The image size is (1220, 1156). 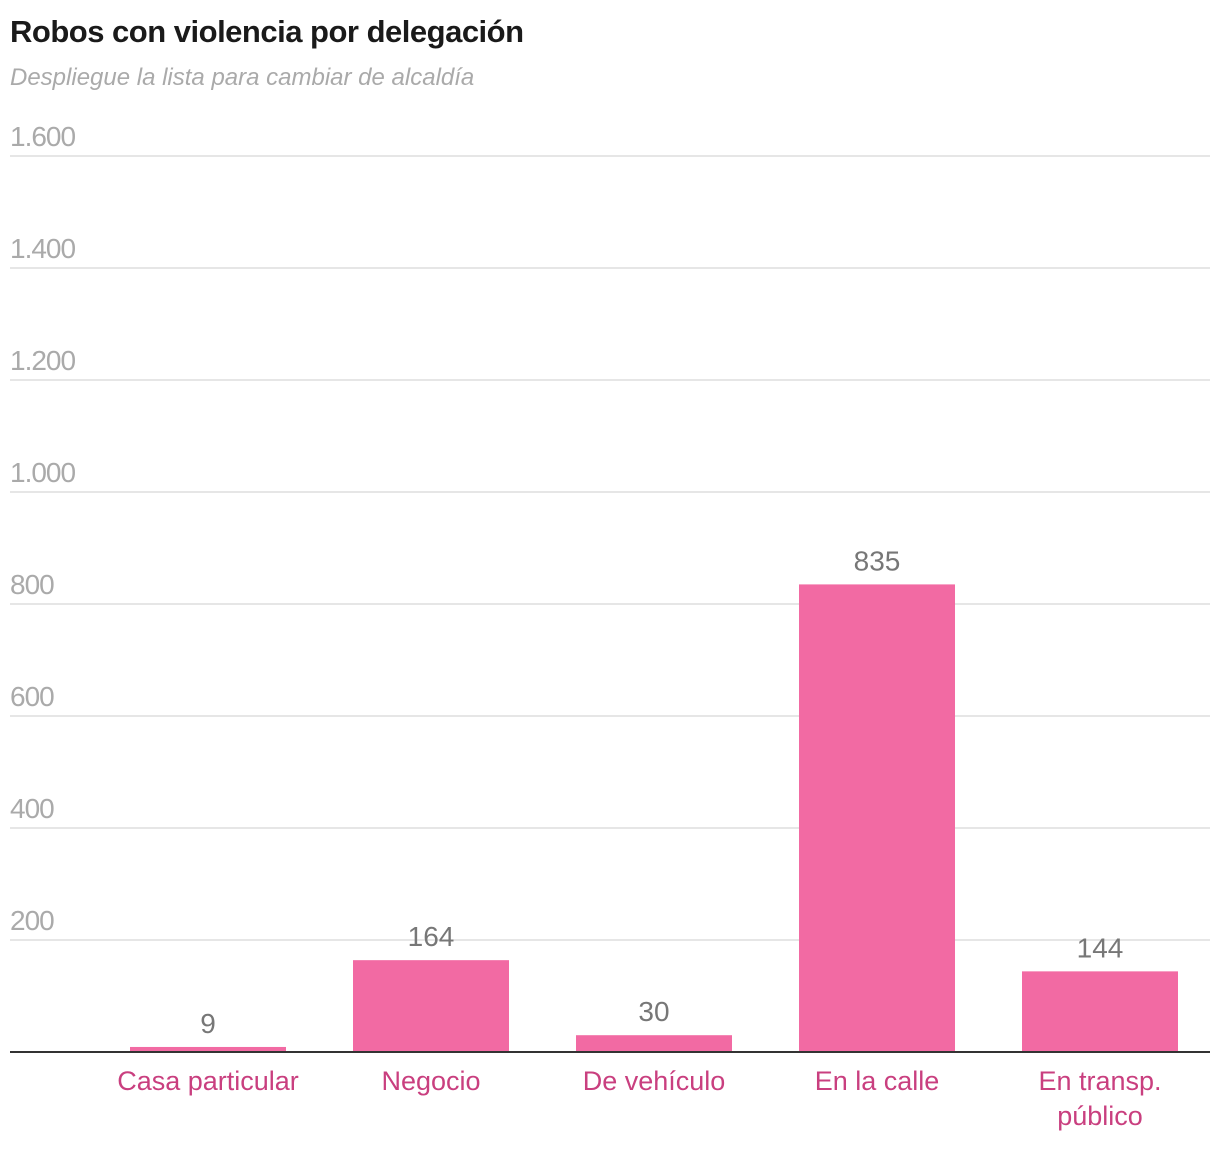 What do you see at coordinates (877, 1081) in the screenshot?
I see `x-tick-label: En la calle` at bounding box center [877, 1081].